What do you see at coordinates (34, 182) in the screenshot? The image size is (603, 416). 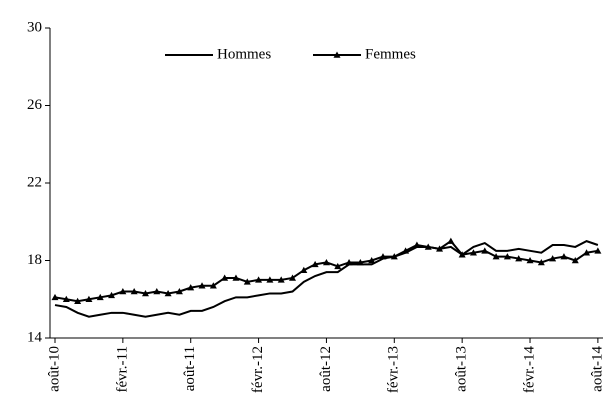 I see `y-tick-label: 22` at bounding box center [34, 182].